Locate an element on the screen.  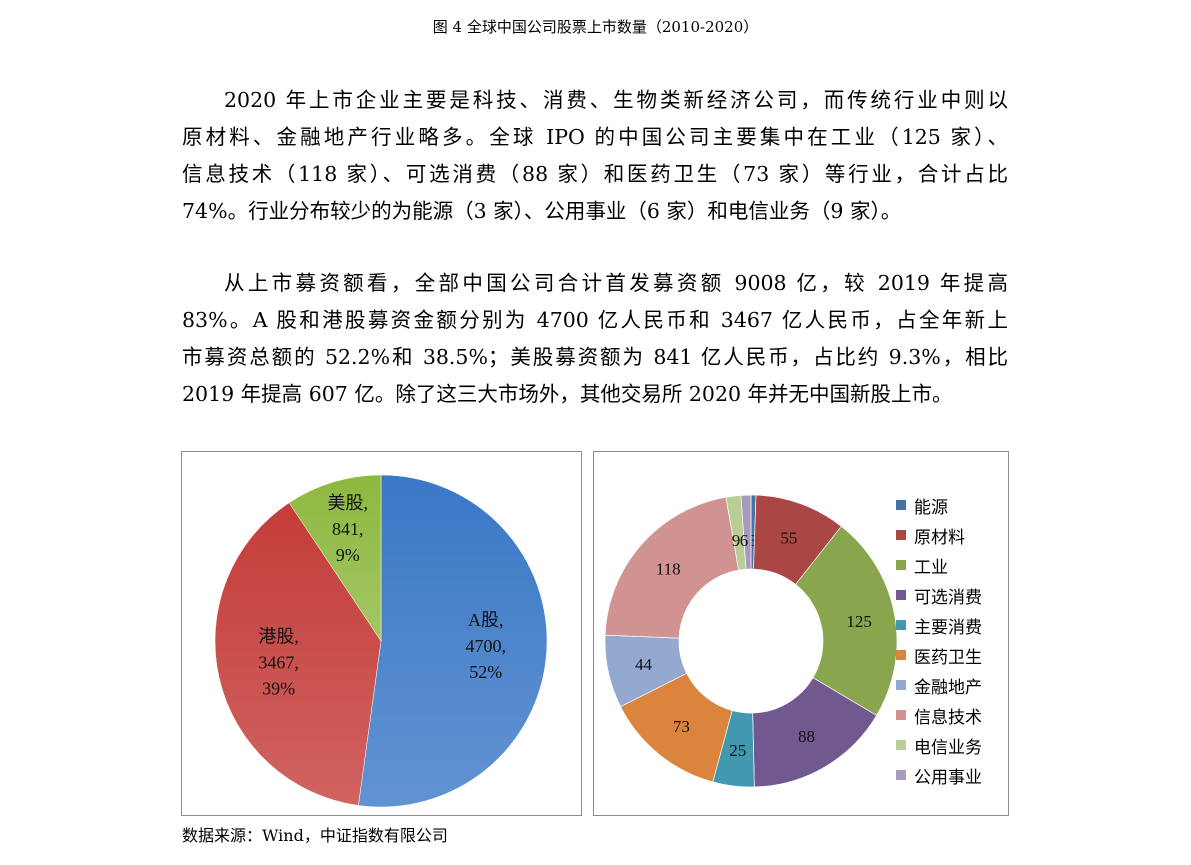
legend-item: 金融地产 is located at coordinates (939, 685).